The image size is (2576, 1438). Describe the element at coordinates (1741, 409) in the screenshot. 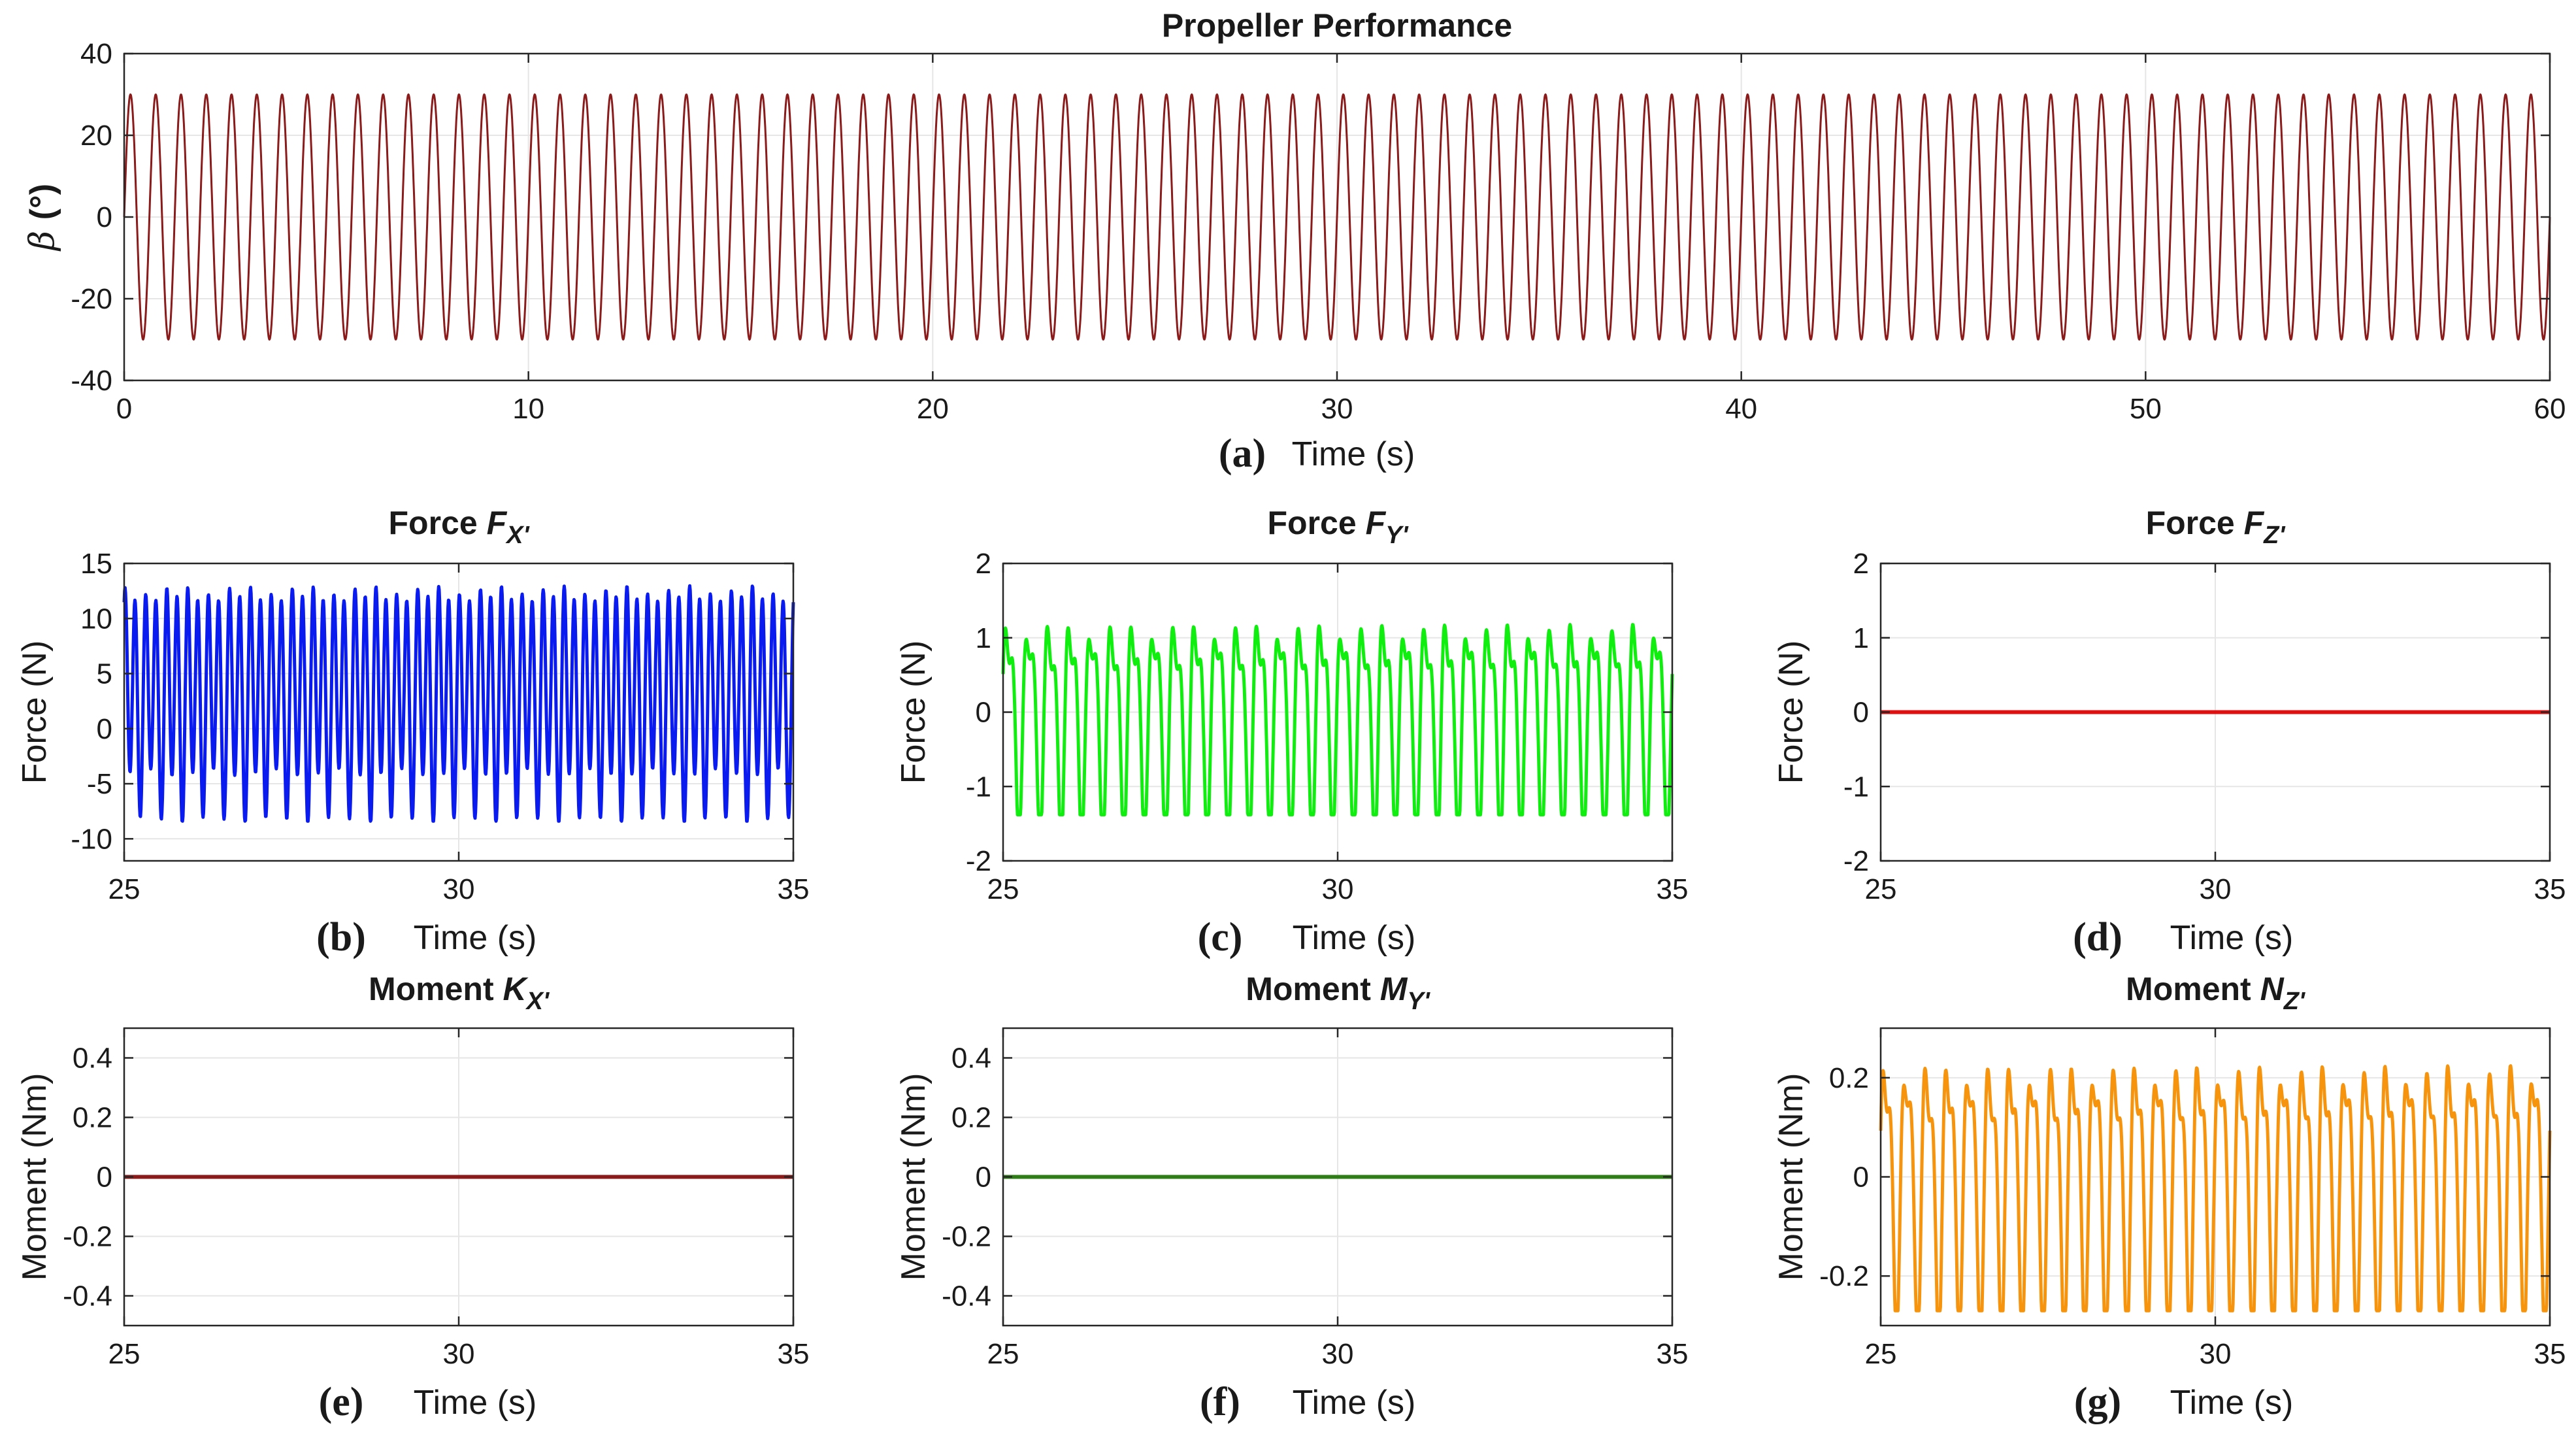

I see `x-tick-label: 40` at that location.